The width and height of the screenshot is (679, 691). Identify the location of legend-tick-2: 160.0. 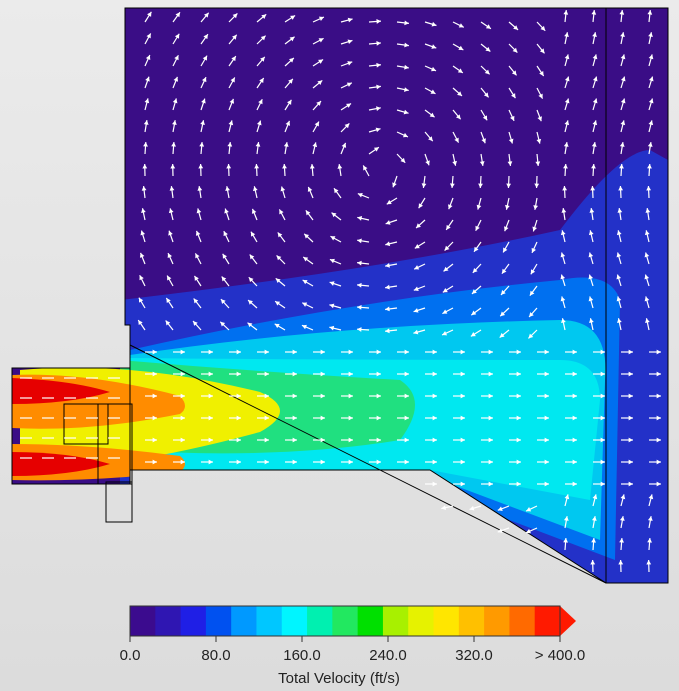
(302, 655).